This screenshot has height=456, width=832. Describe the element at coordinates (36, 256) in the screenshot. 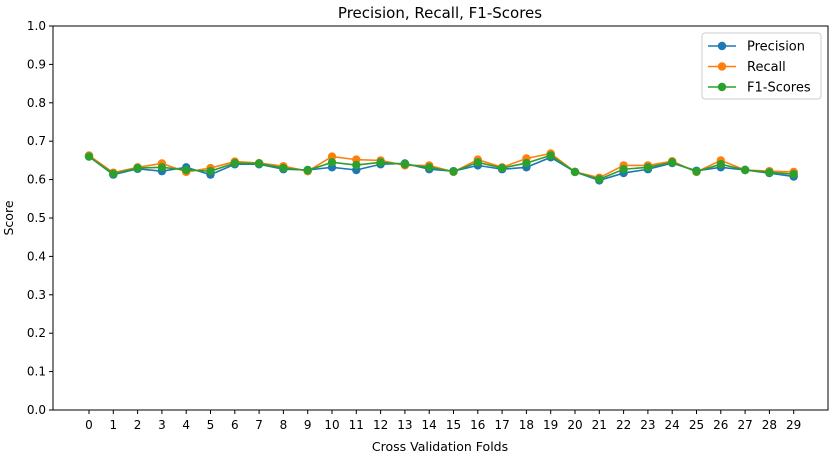

I see `y-tick-label: 0.4` at that location.